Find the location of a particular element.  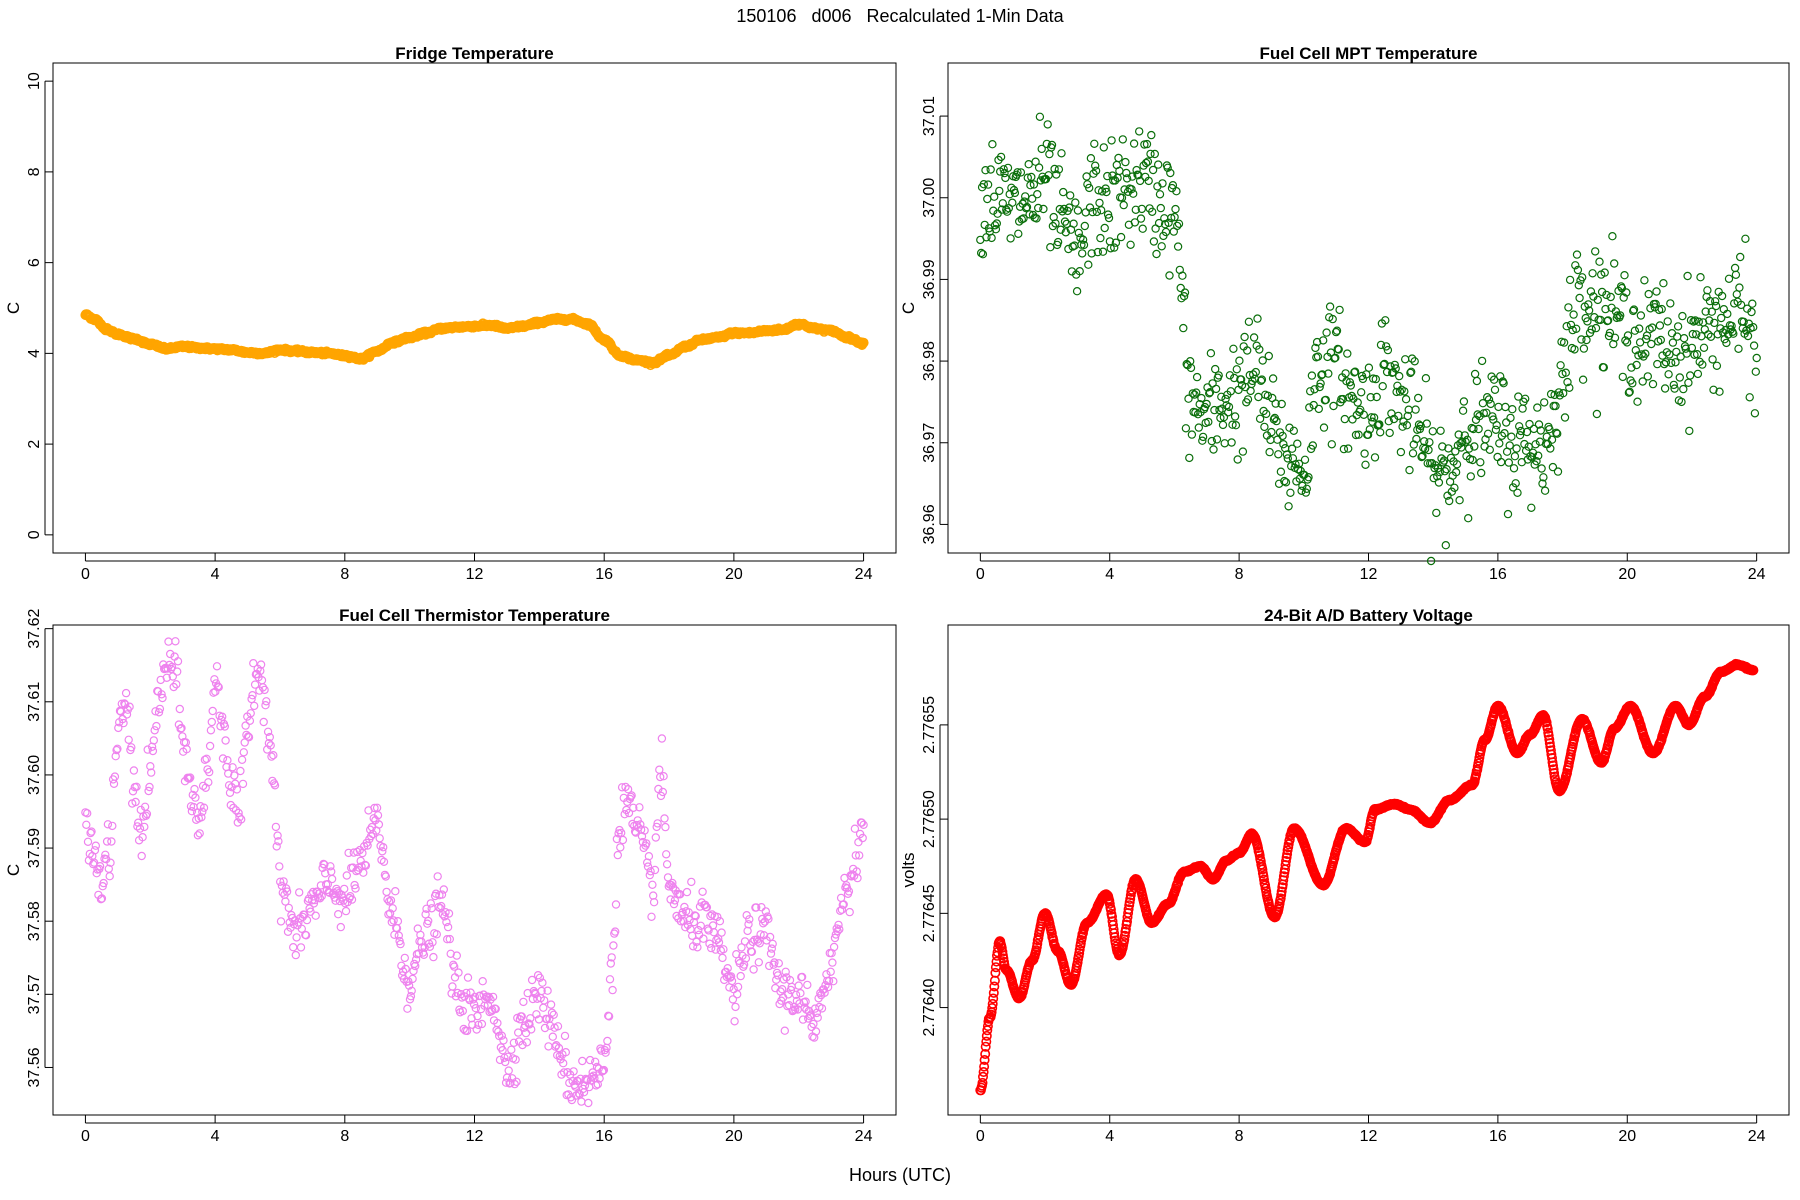

y-tick-label: 36.96 is located at coordinates (929, 524).